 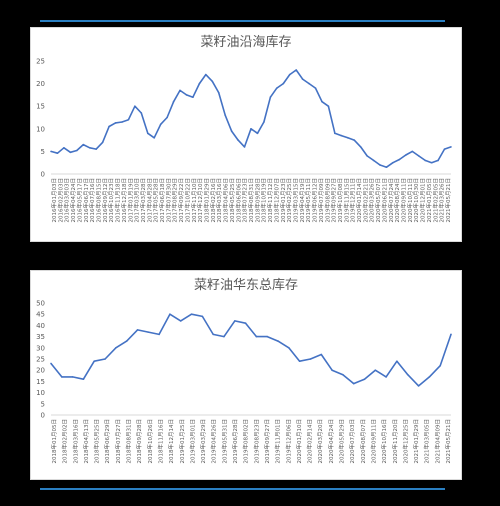 What do you see at coordinates (130, 200) in the screenshot?
I see `x-tick-label: 2017年01月19日` at bounding box center [130, 200].